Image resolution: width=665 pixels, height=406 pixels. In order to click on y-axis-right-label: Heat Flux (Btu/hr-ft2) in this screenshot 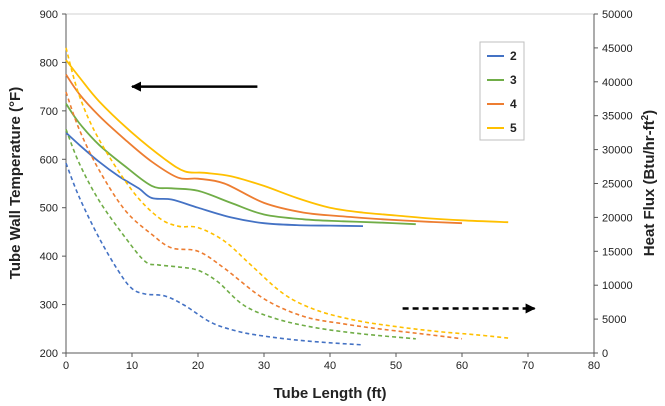, I will do `click(649, 183)`.